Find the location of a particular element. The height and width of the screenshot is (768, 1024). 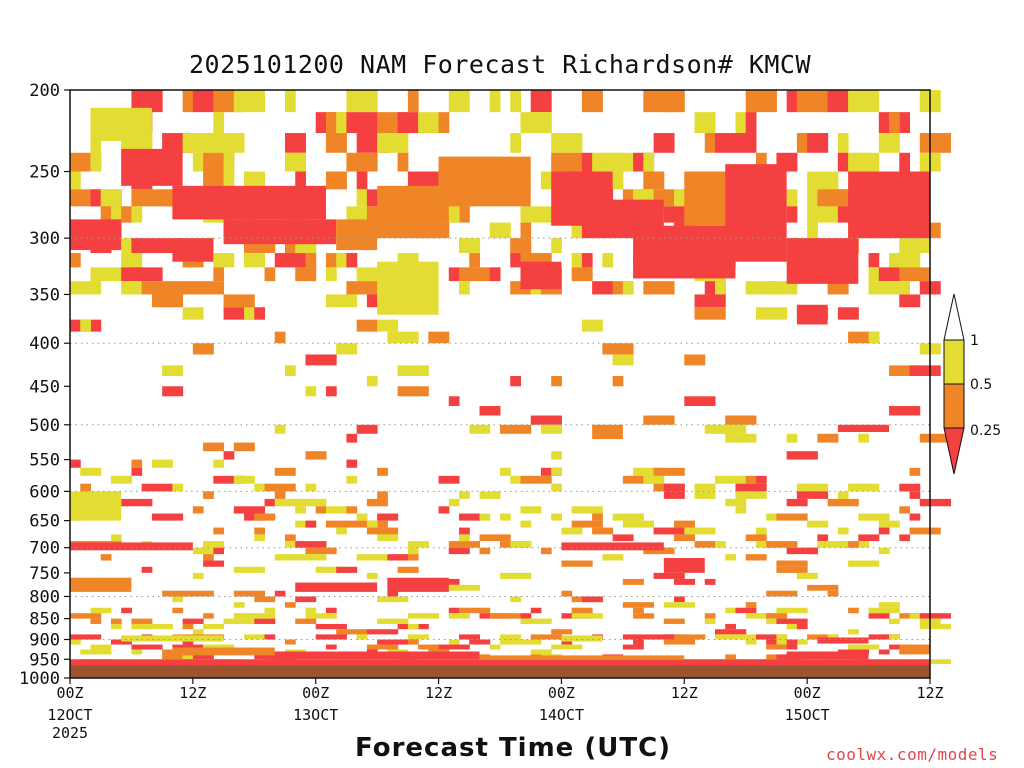

y-tick-label: 900 is located at coordinates (44, 641).